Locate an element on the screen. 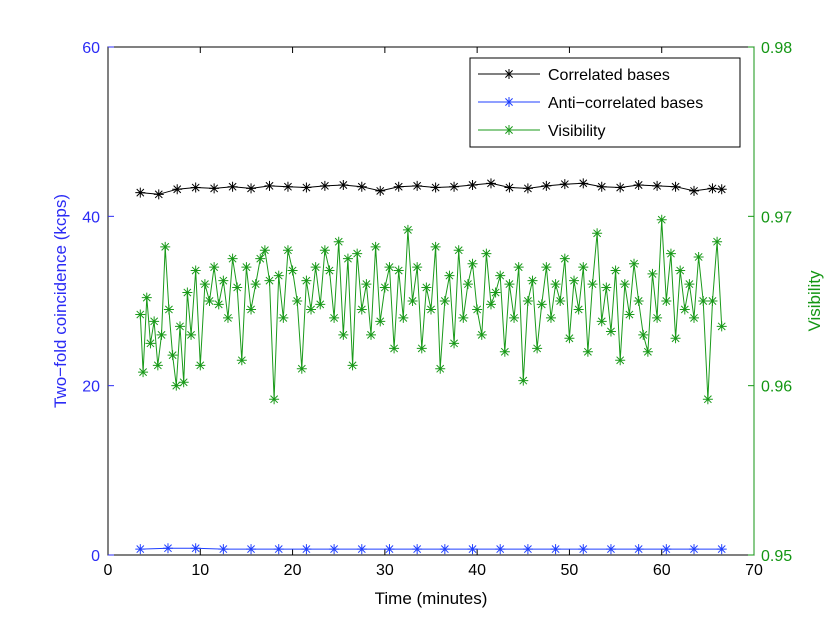 This screenshot has height=625, width=830. anti-correlated-bases-series is located at coordinates (431, 549).